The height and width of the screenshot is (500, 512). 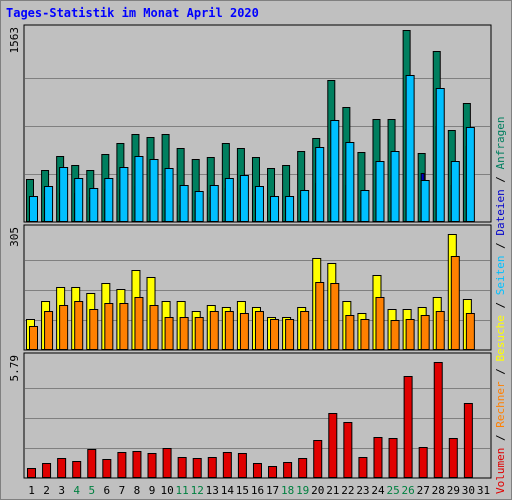 What do you see at coordinates (137, 490) in the screenshot?
I see `x-tick-label: 8` at bounding box center [137, 490].